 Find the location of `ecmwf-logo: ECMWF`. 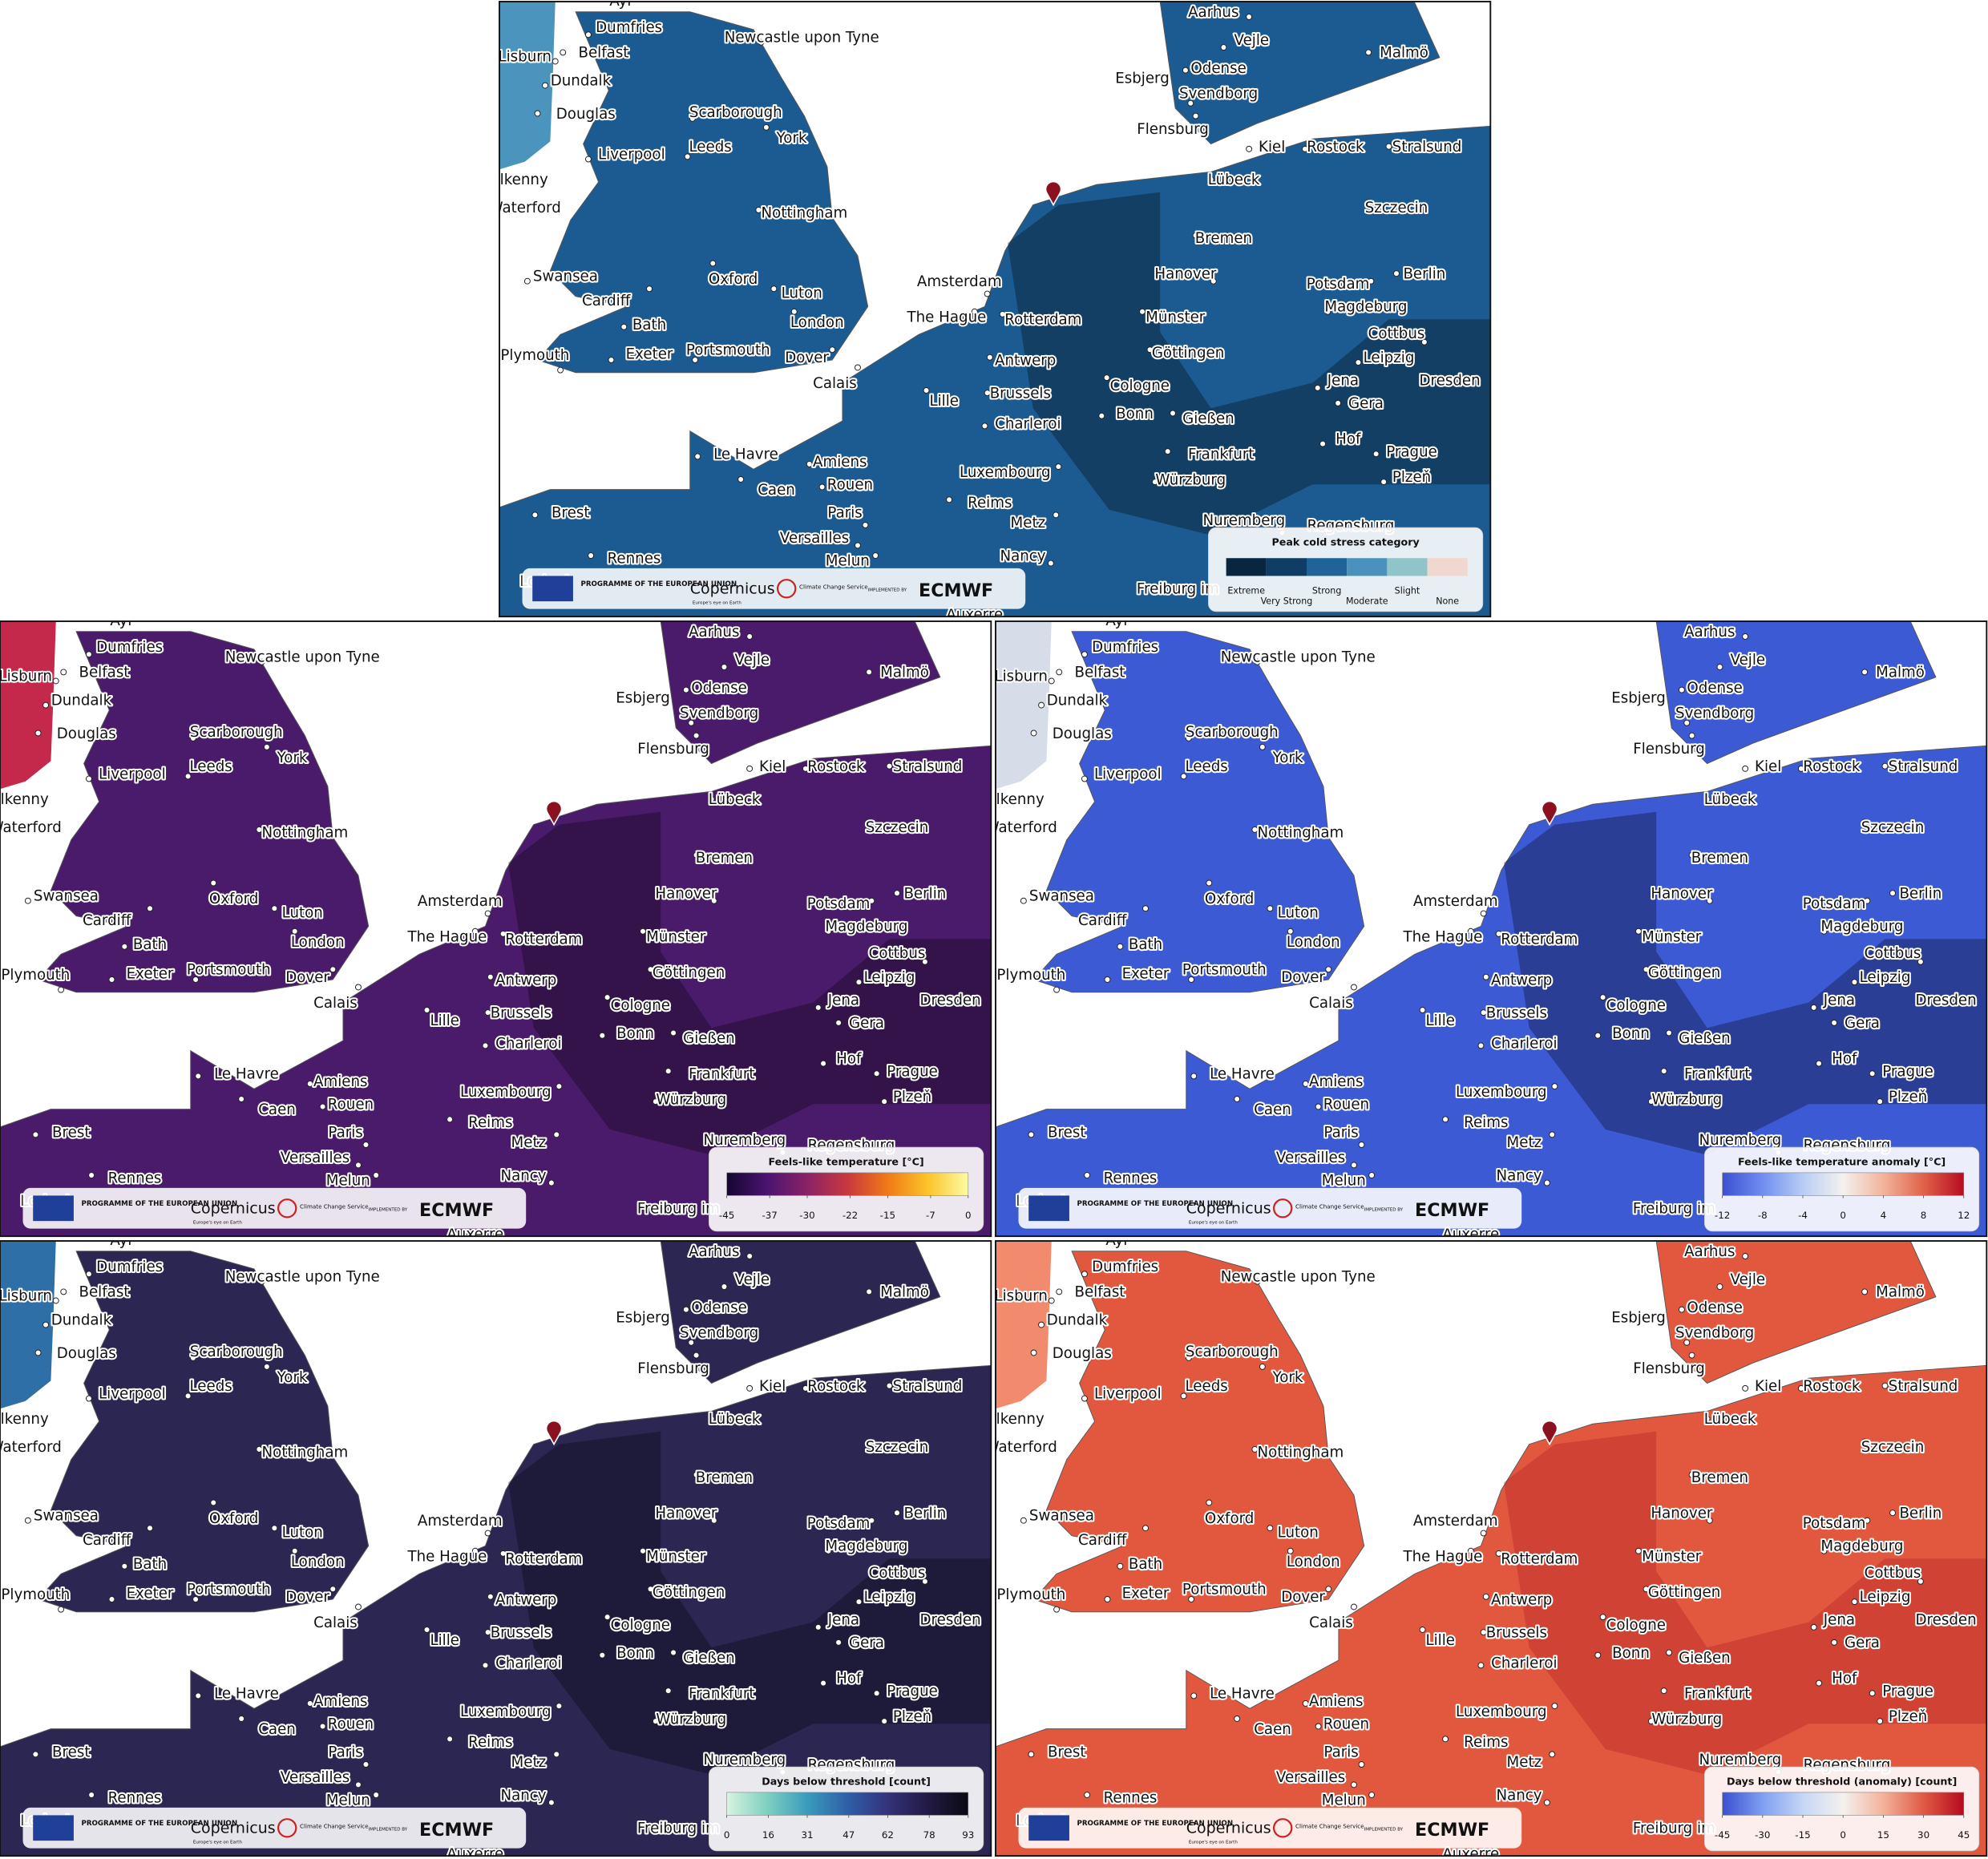

ecmwf-logo: ECMWF is located at coordinates (1452, 1210).